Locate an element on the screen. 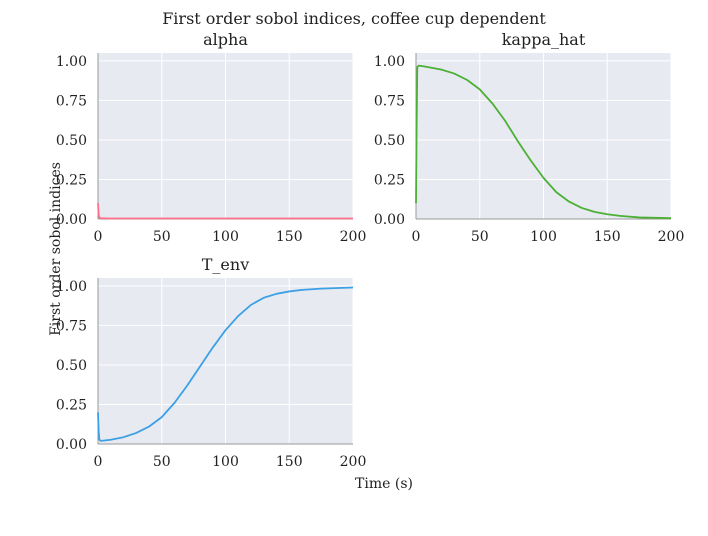 The width and height of the screenshot is (708, 536). subplot-title: alpha is located at coordinates (225, 39).